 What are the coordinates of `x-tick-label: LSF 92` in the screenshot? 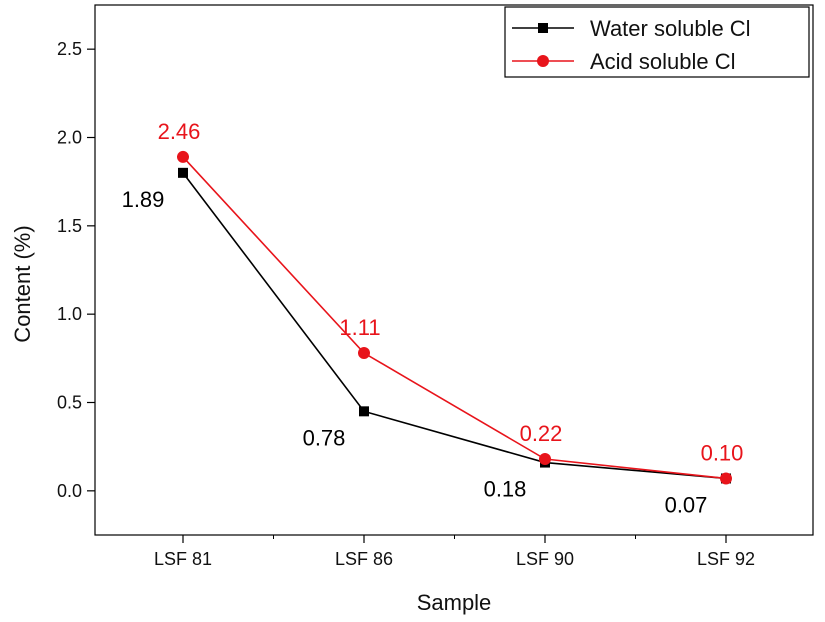 It's located at (726, 559).